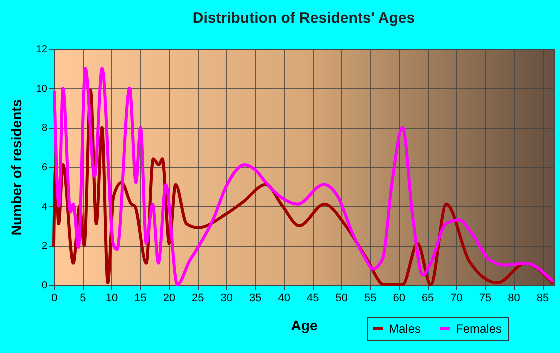  What do you see at coordinates (227, 298) in the screenshot?
I see `x-tick-label: 30` at bounding box center [227, 298].